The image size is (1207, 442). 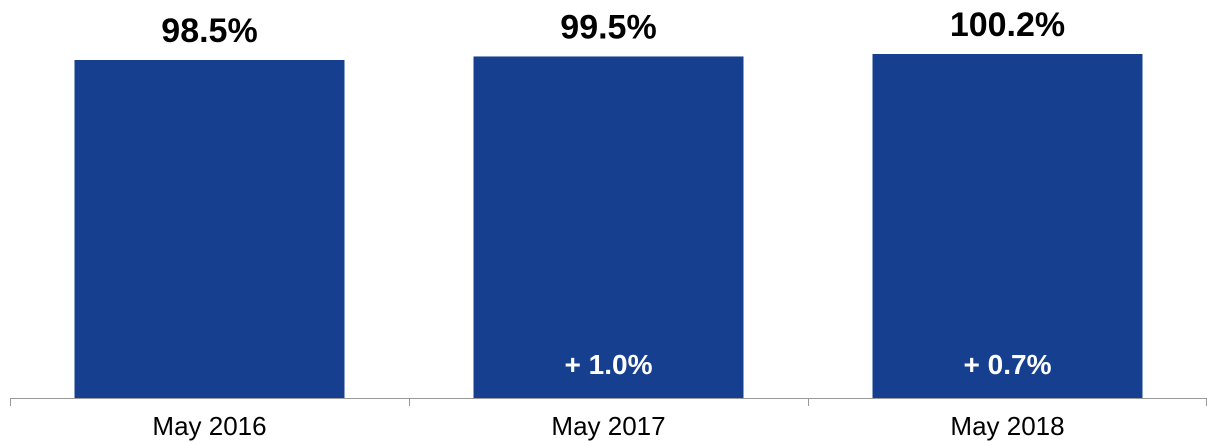 I want to click on value-labels-group: 98.5% 99.5% 100.2%, so click(x=613, y=28).